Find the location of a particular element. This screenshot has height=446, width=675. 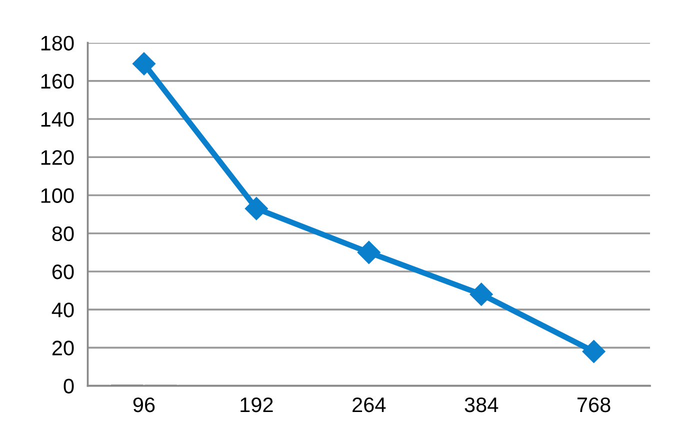

y-tick-label: 120 is located at coordinates (57, 157).